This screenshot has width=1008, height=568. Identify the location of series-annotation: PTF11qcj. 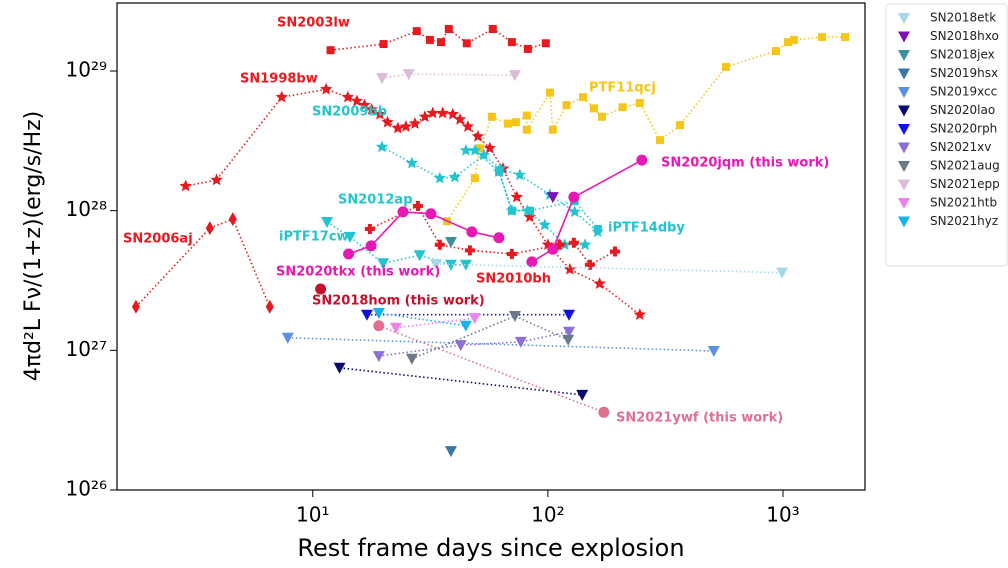
(622, 88).